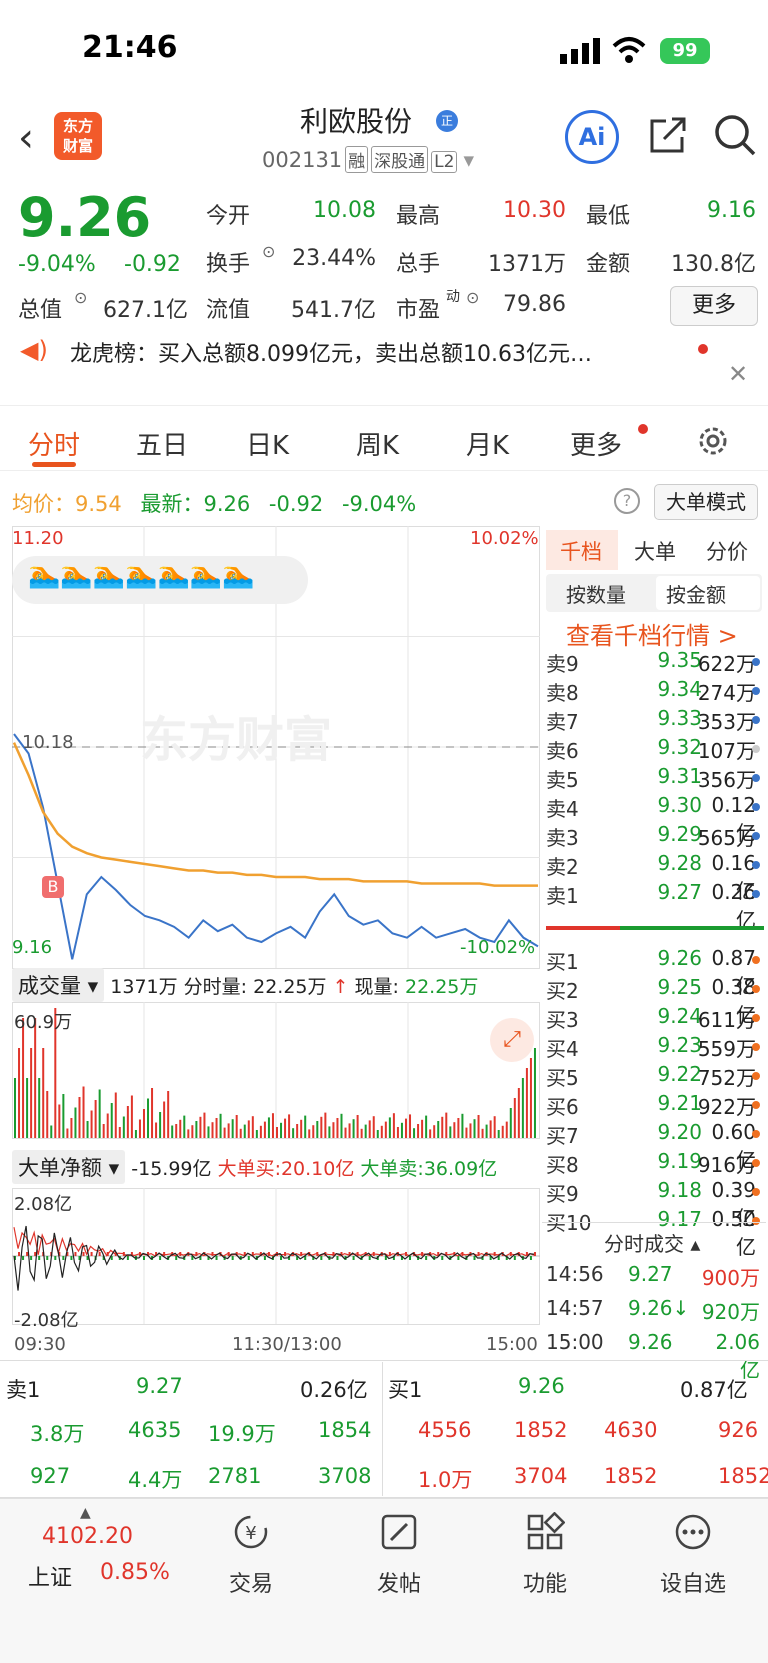  What do you see at coordinates (162, 446) in the screenshot?
I see `tab-five-day: 五日` at bounding box center [162, 446].